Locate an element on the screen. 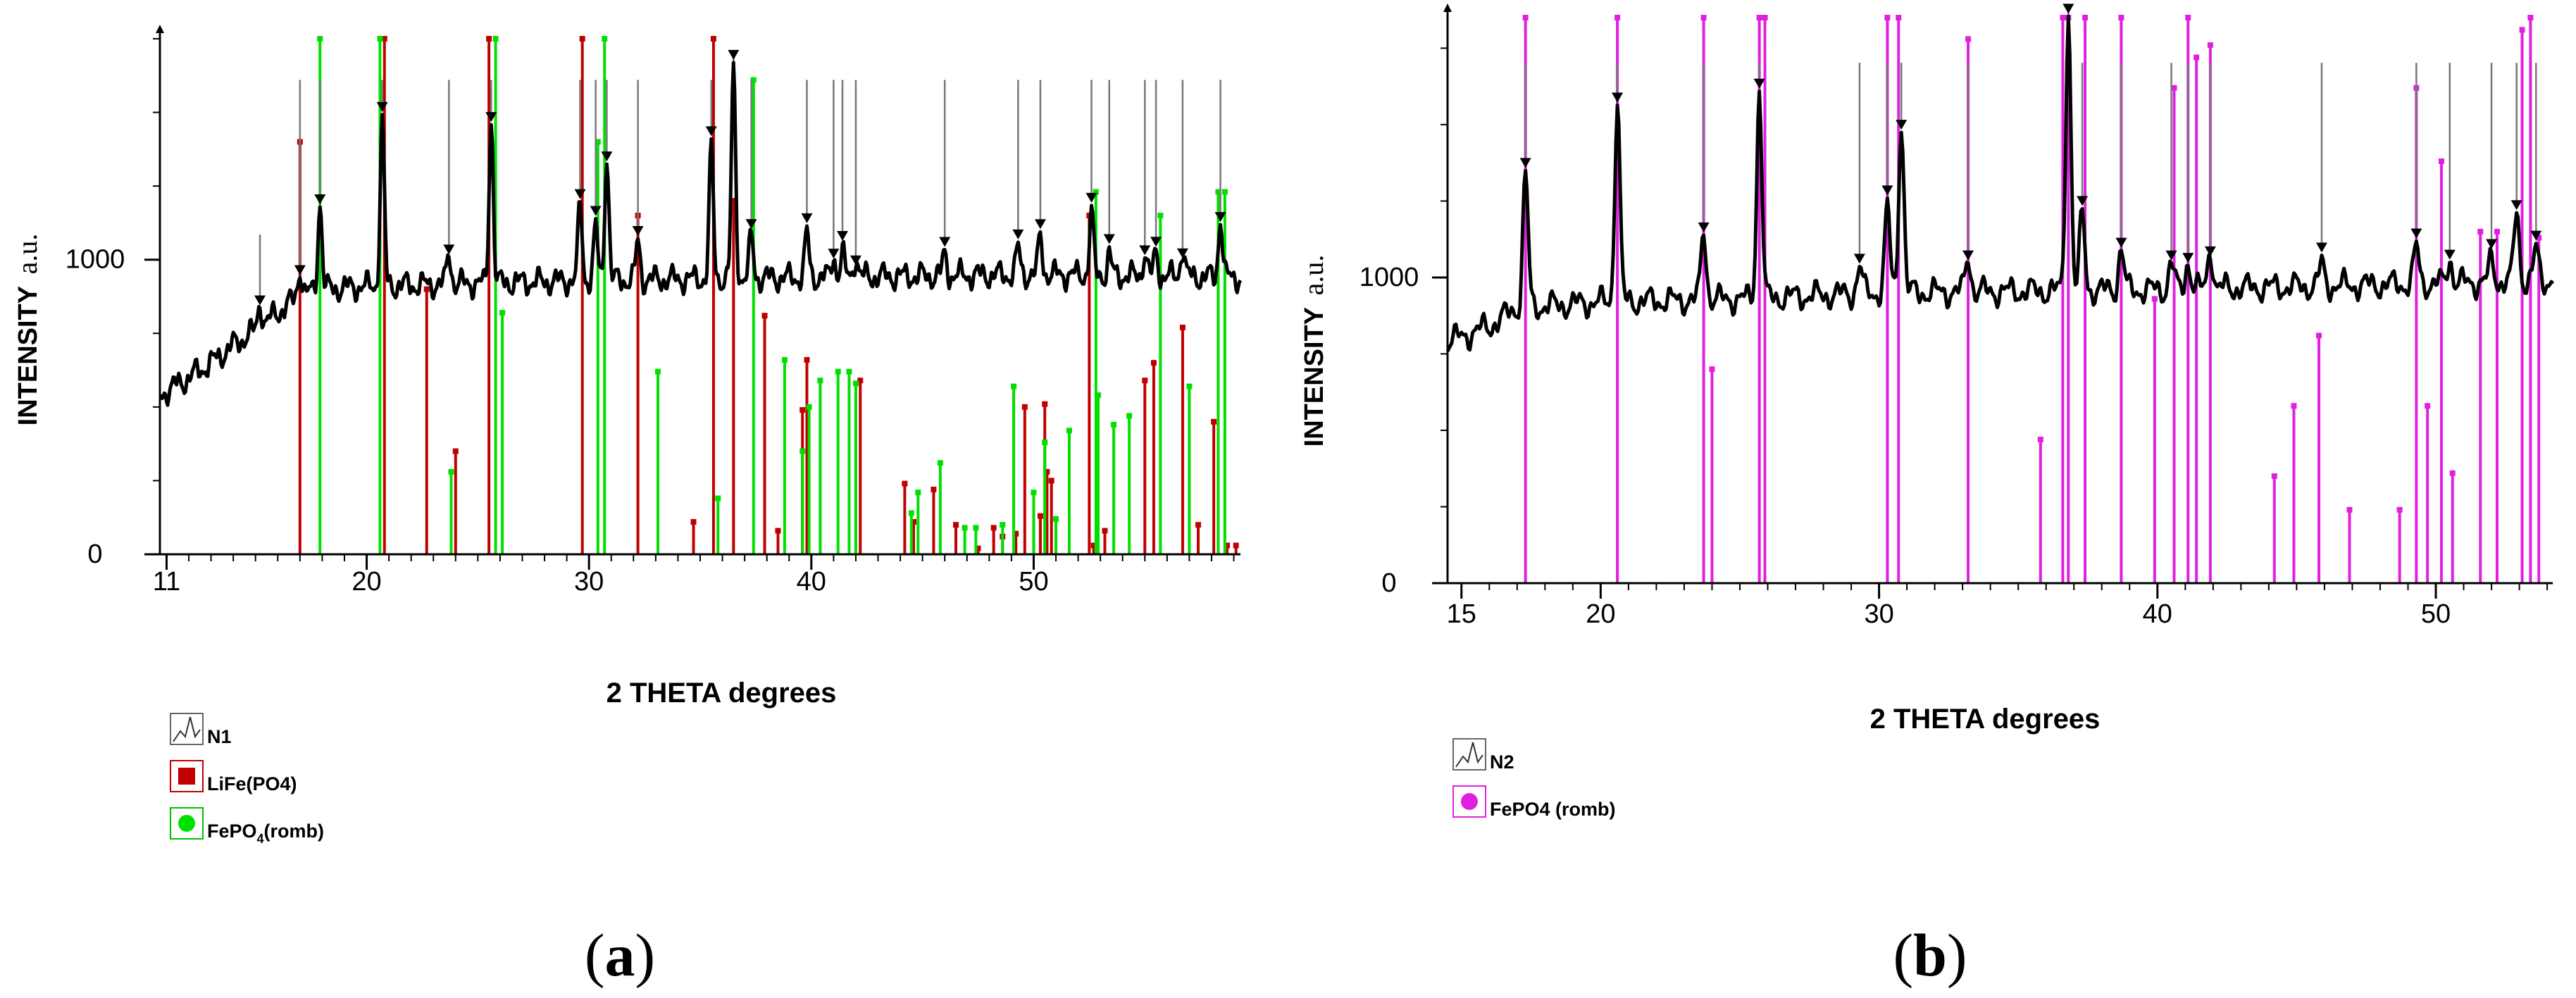  panel-b-n2-pattern-line is located at coordinates (2000, 183).